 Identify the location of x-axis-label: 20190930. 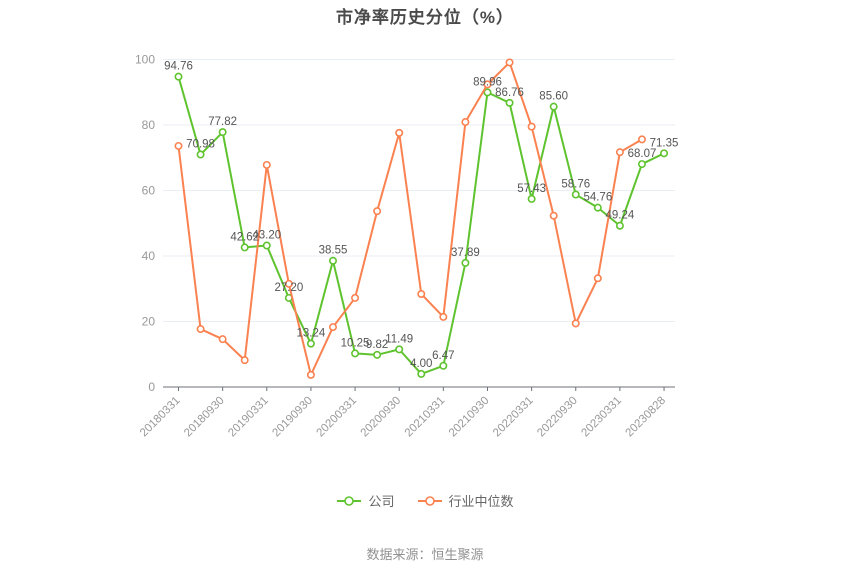
(292, 417).